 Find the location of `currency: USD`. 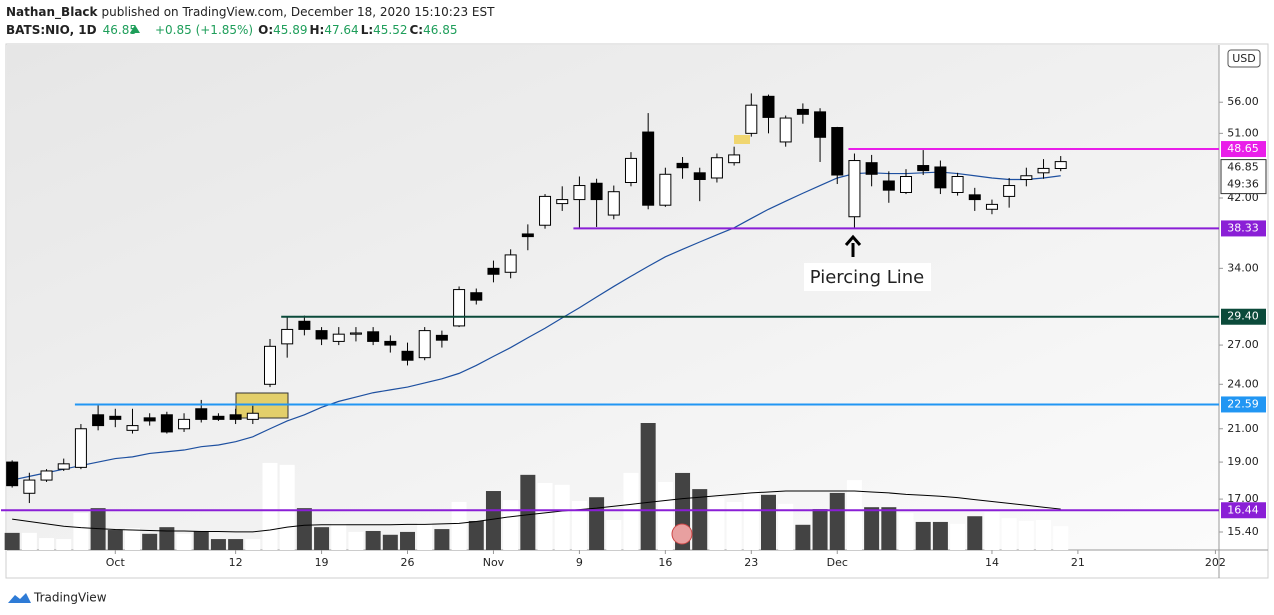

currency: USD is located at coordinates (1244, 58).